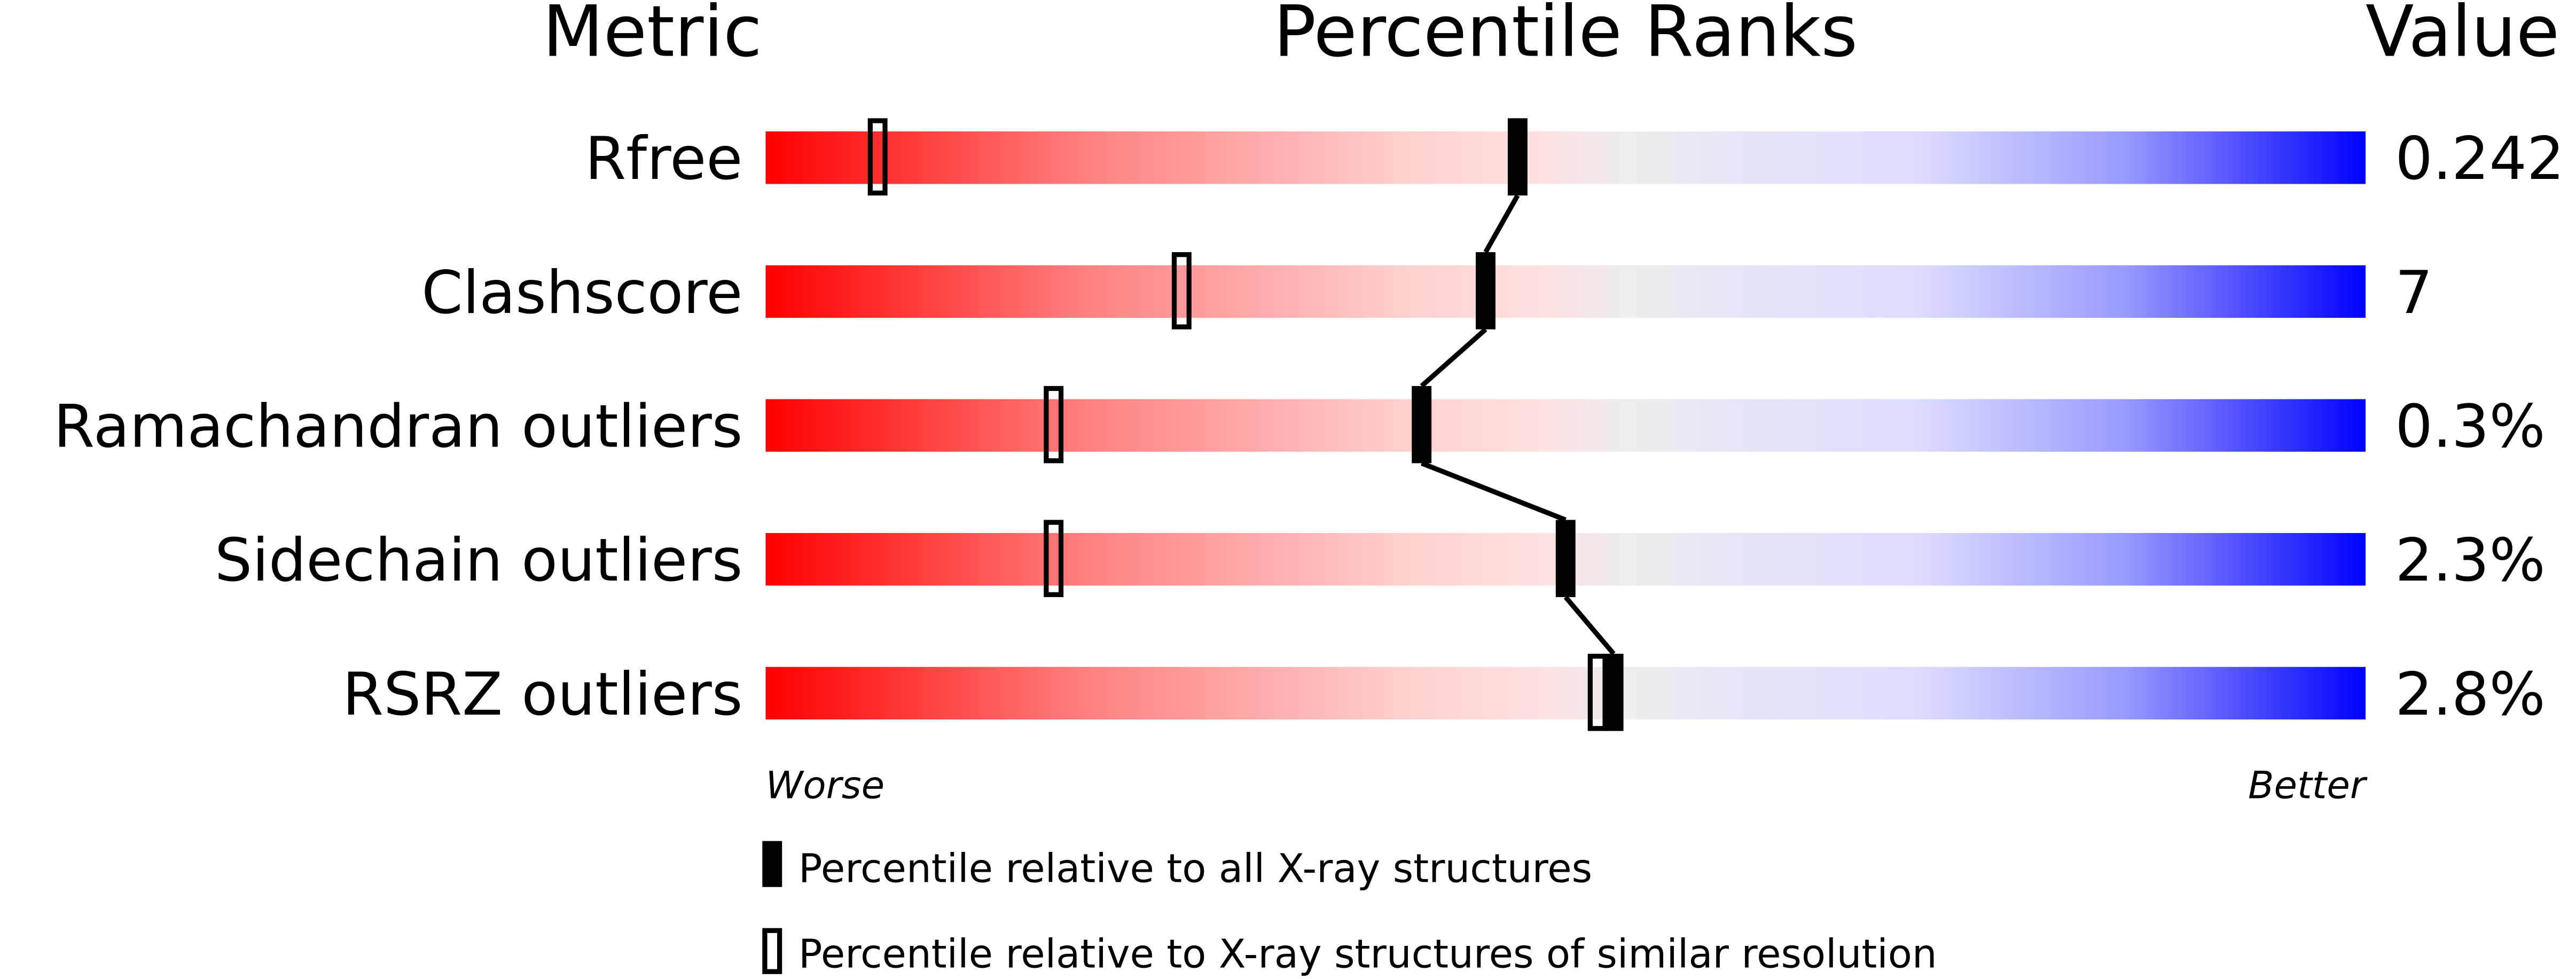  I want to click on worse-label: Worse, so click(824, 785).